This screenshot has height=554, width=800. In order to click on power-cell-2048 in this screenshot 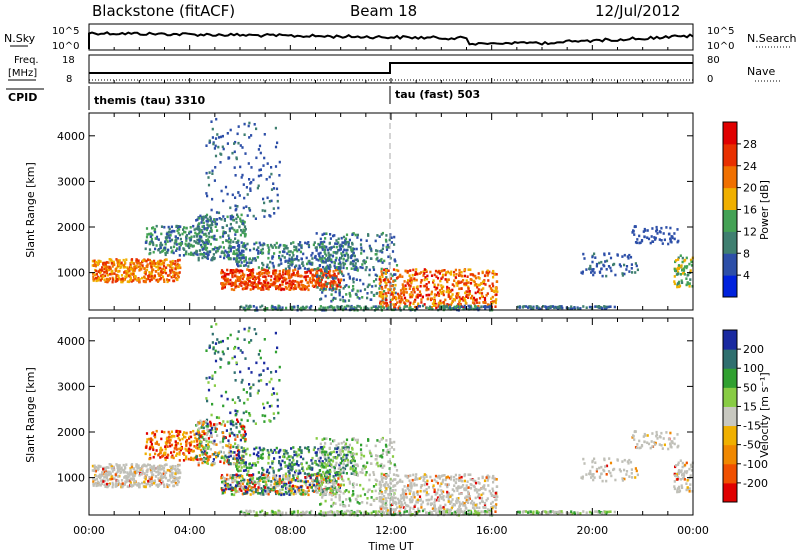, I will do `click(349, 277)`.